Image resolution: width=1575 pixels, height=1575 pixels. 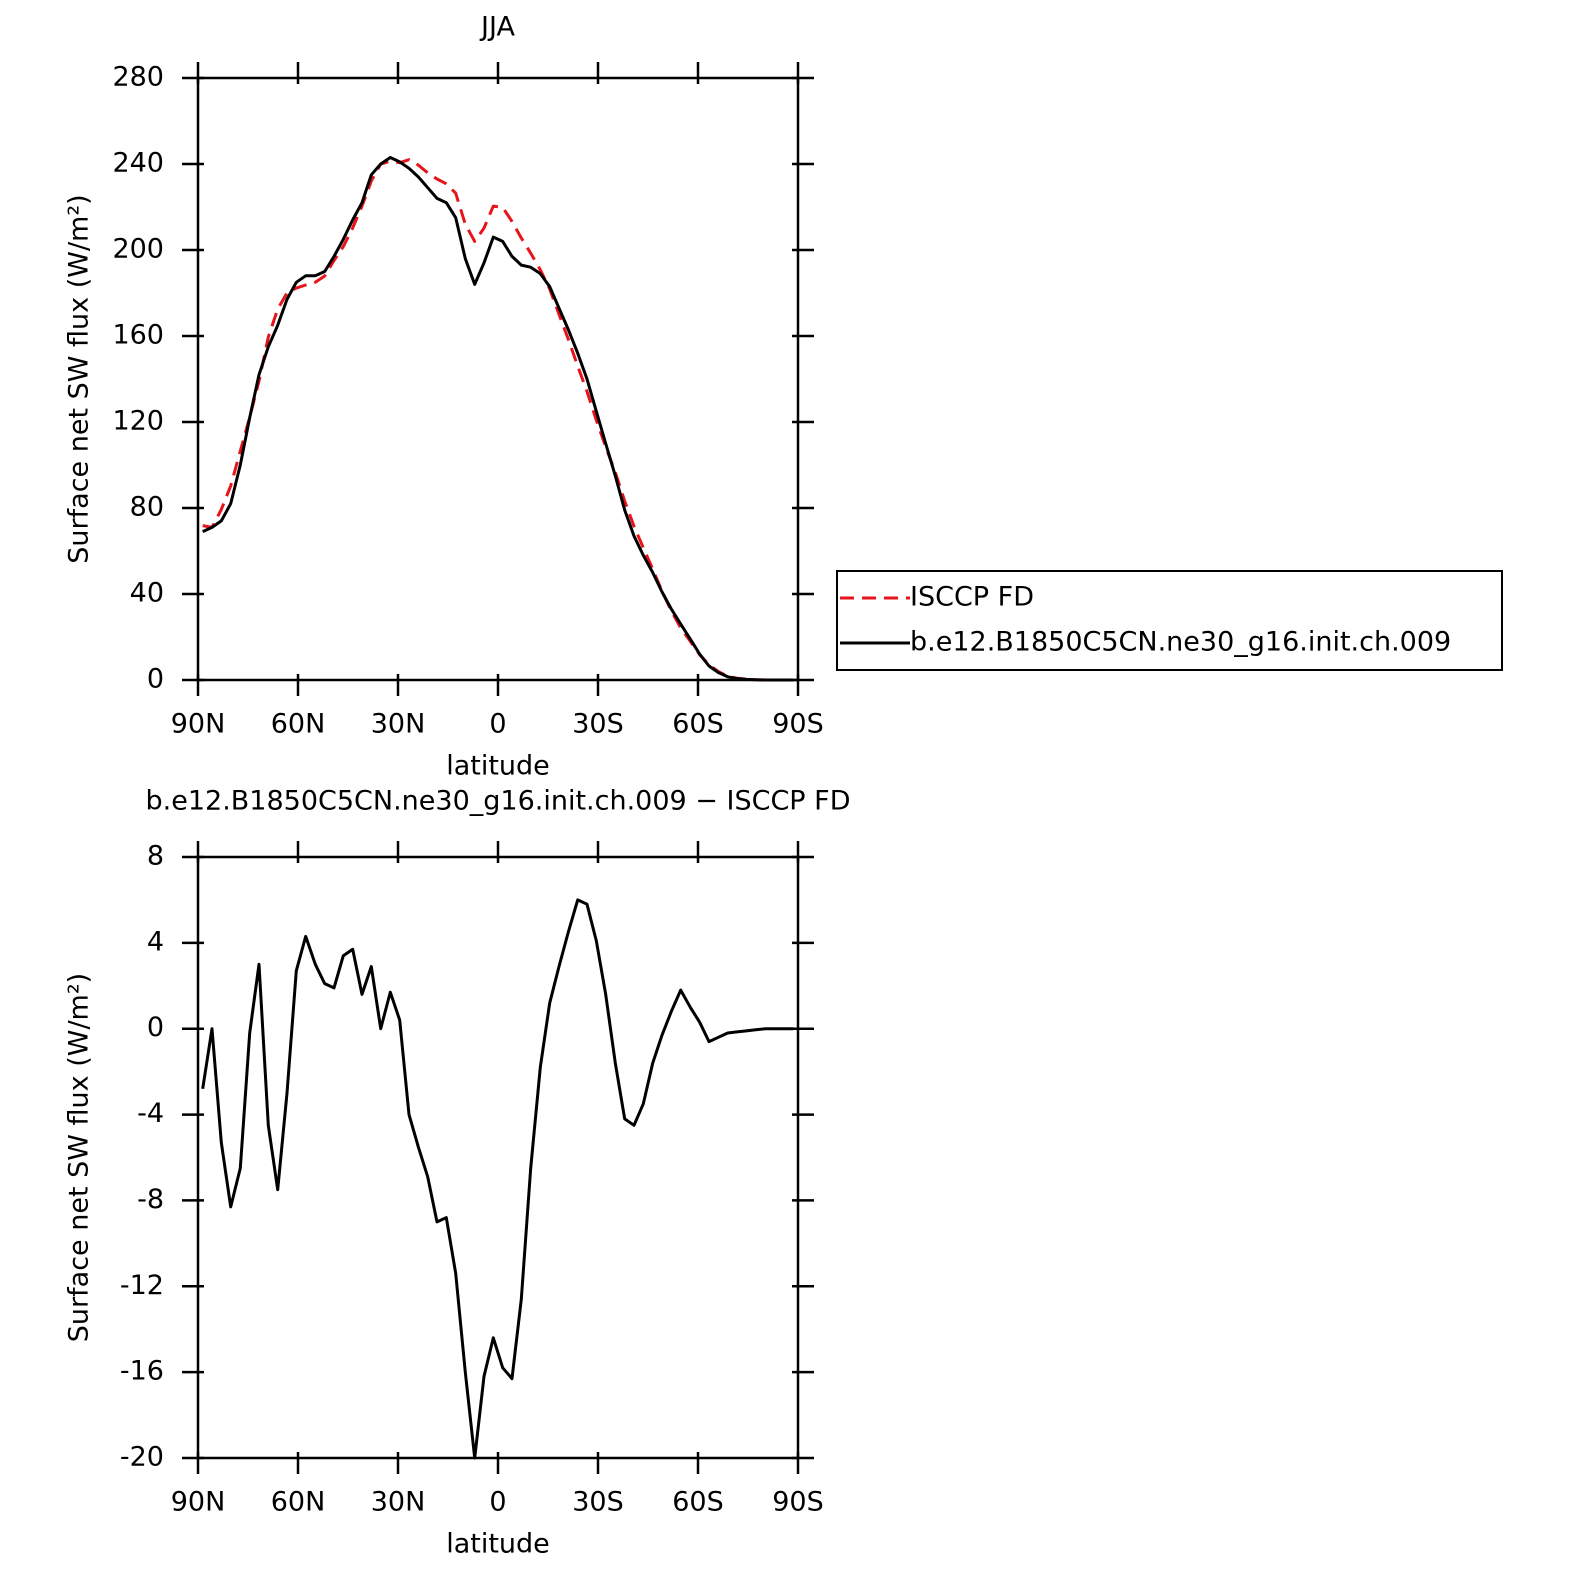 I want to click on y-tick-label: -12, so click(x=142, y=1285).